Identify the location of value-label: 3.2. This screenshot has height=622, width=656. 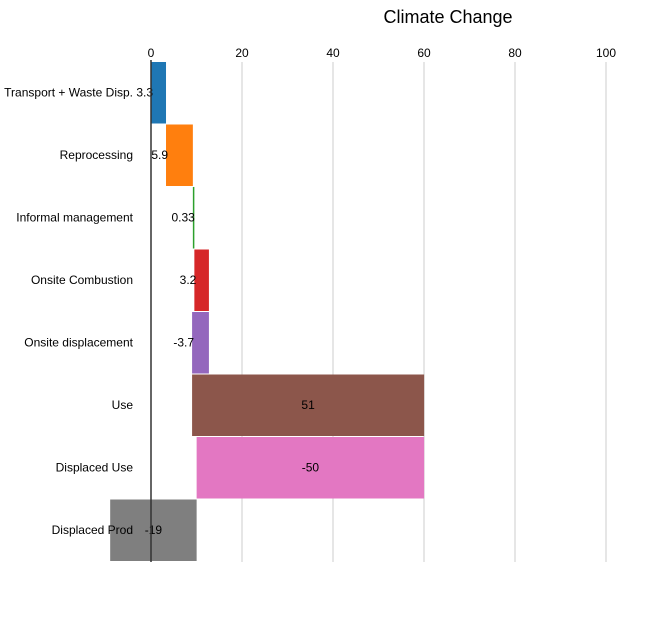
(188, 280).